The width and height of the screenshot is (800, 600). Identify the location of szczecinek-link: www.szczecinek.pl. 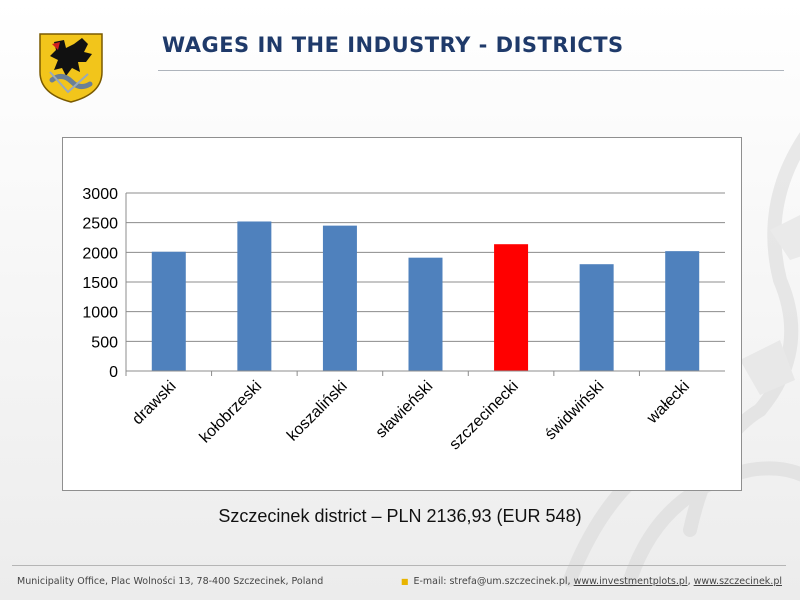
(737, 581).